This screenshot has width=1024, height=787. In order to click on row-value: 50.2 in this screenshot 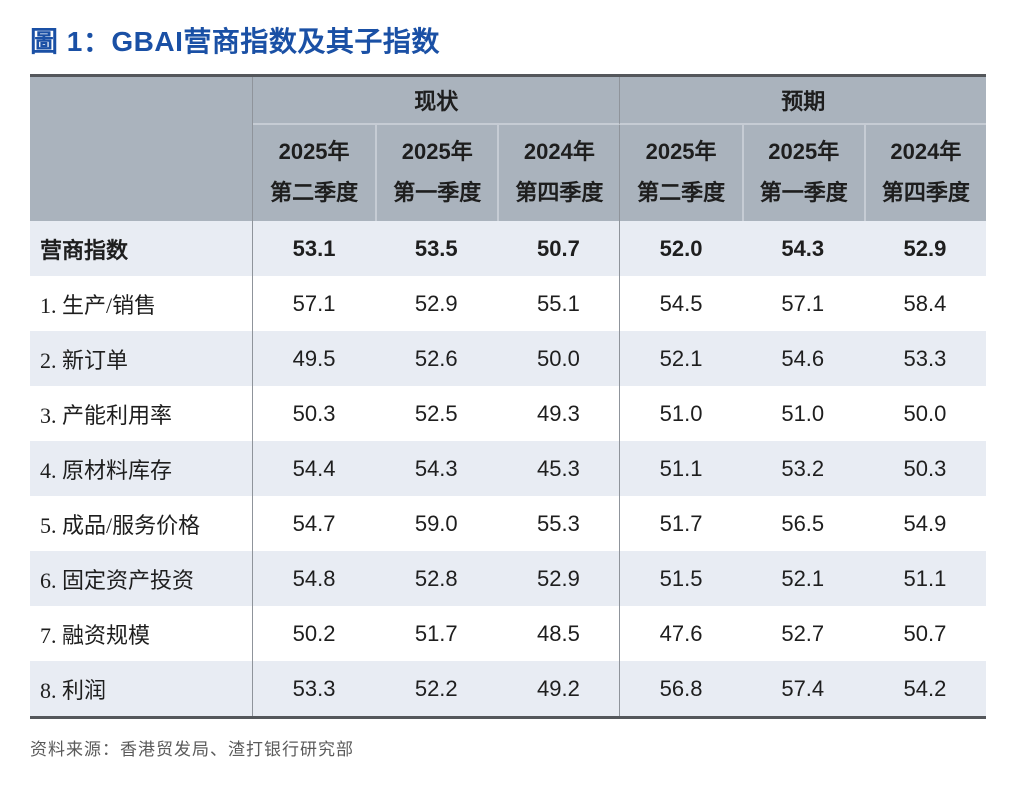, I will do `click(314, 633)`.